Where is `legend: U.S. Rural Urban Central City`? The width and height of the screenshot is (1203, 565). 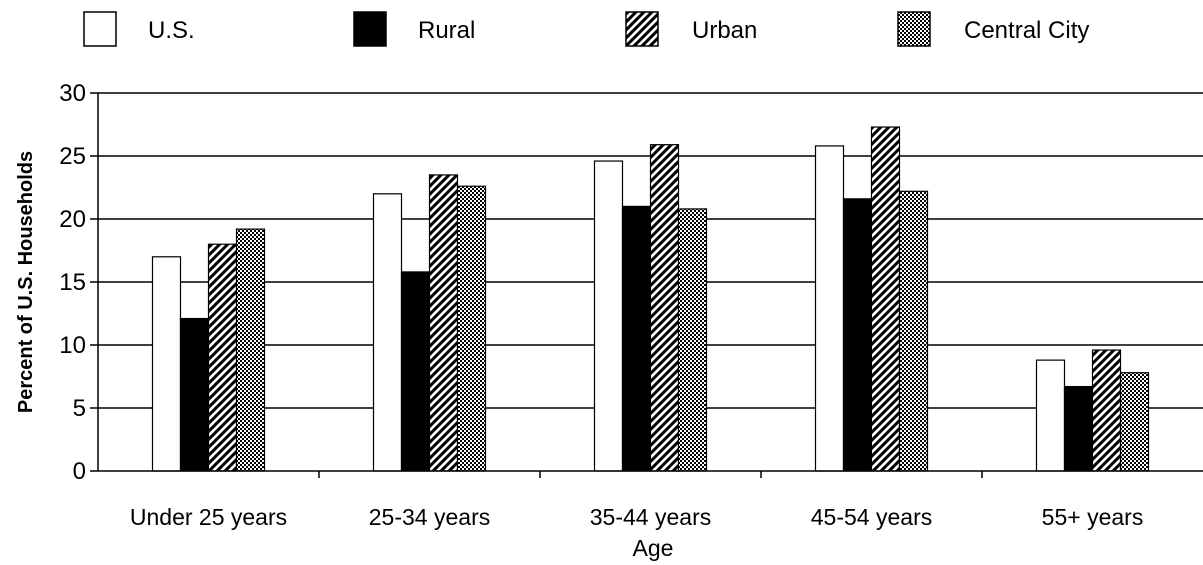
legend: U.S. Rural Urban Central City is located at coordinates (586, 29).